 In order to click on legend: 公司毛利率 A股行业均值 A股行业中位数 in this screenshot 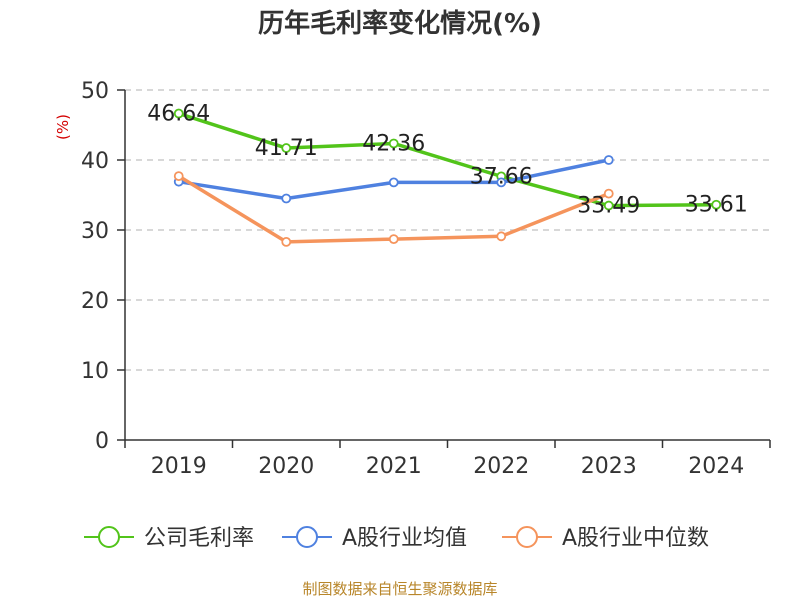, I will do `click(396, 538)`.